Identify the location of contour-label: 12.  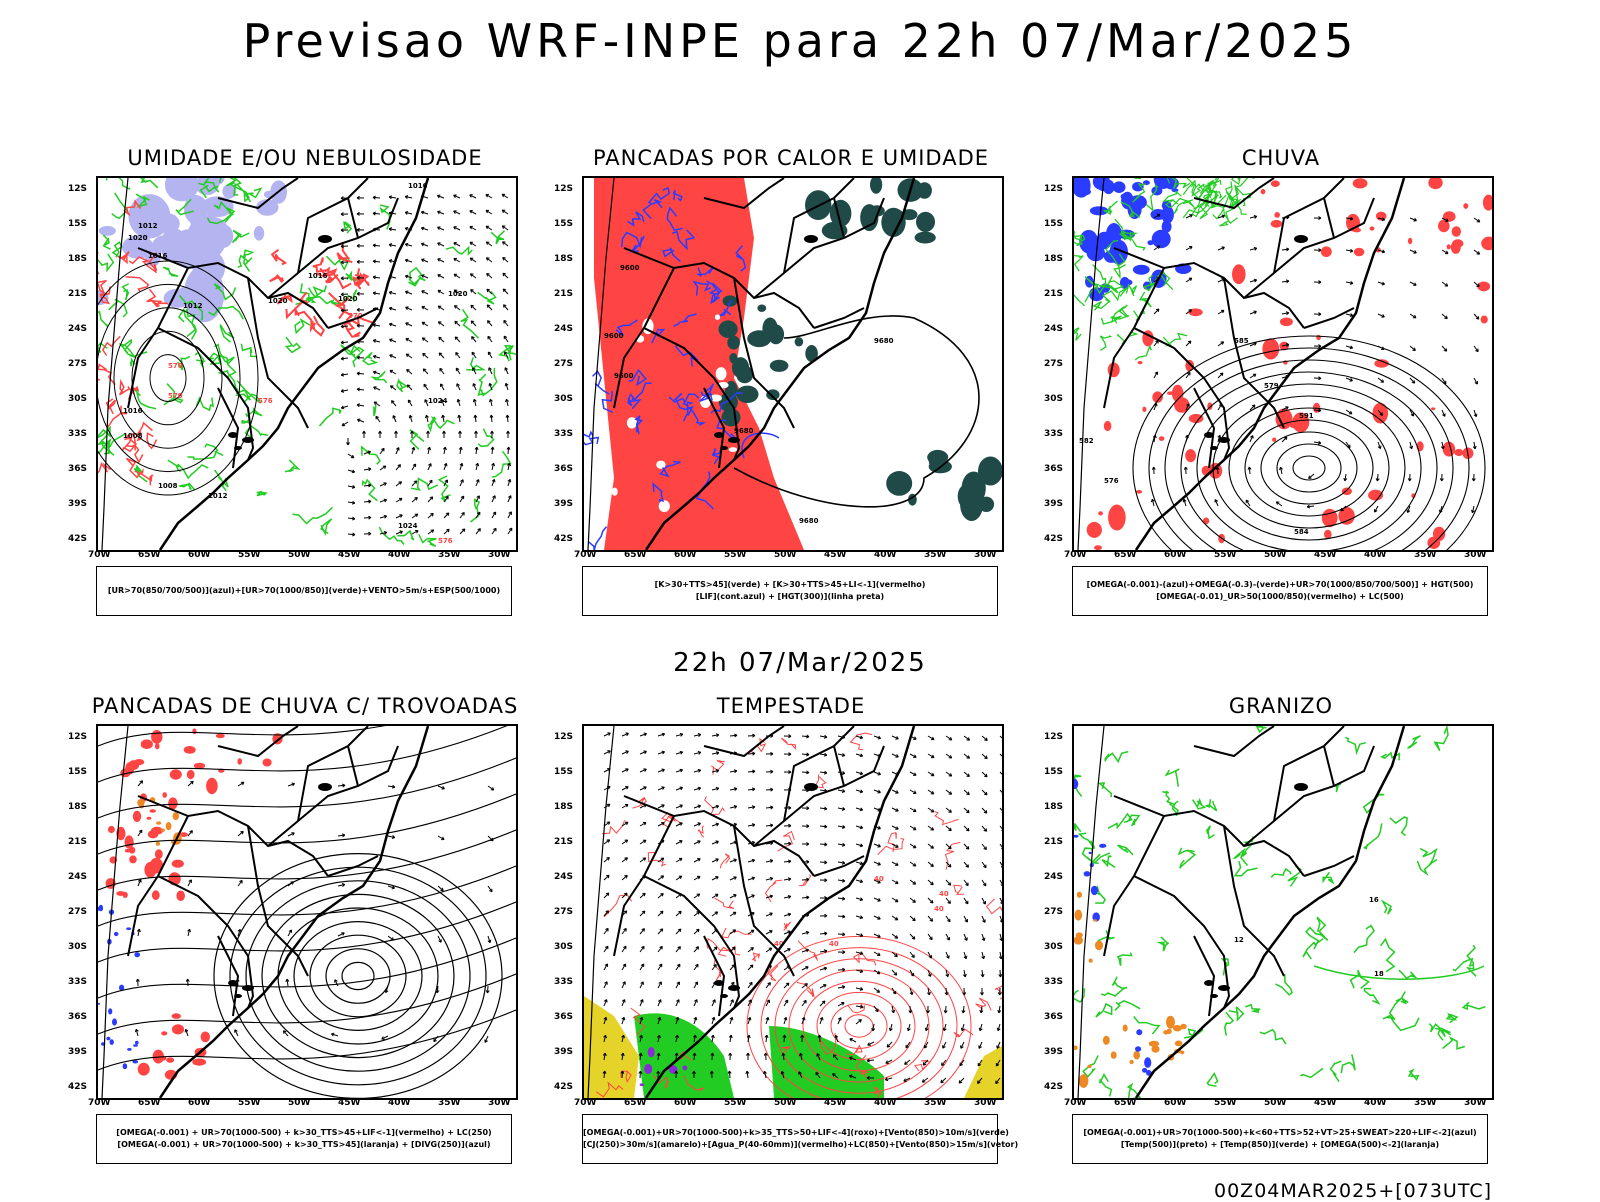
(1239, 940).